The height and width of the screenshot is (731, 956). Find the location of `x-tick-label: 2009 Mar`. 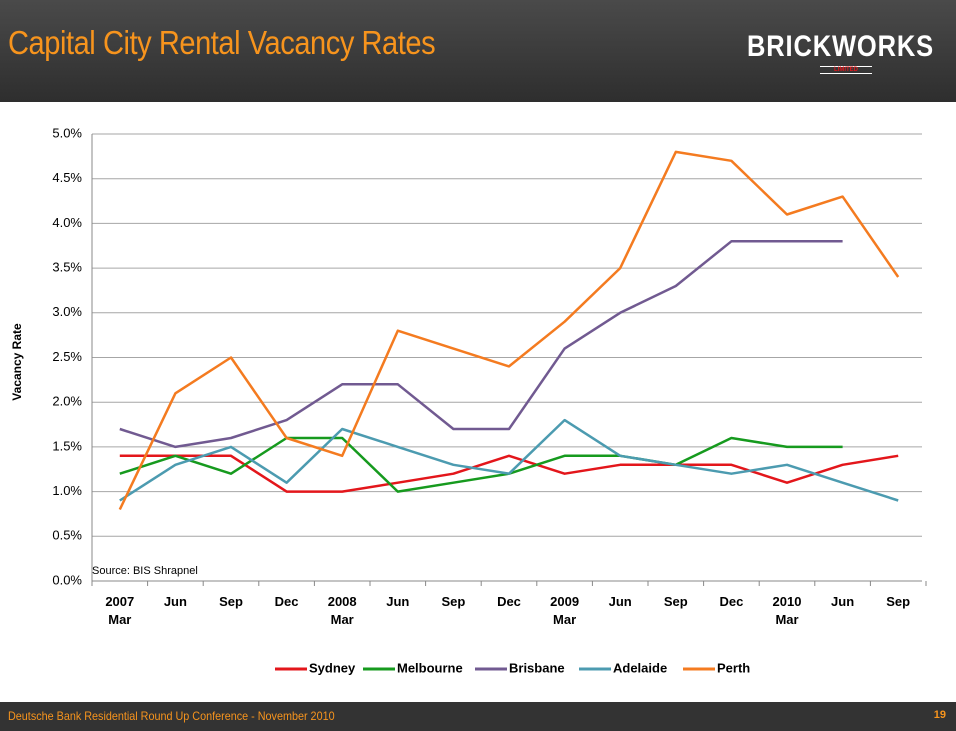

x-tick-label: 2009 Mar is located at coordinates (565, 610).